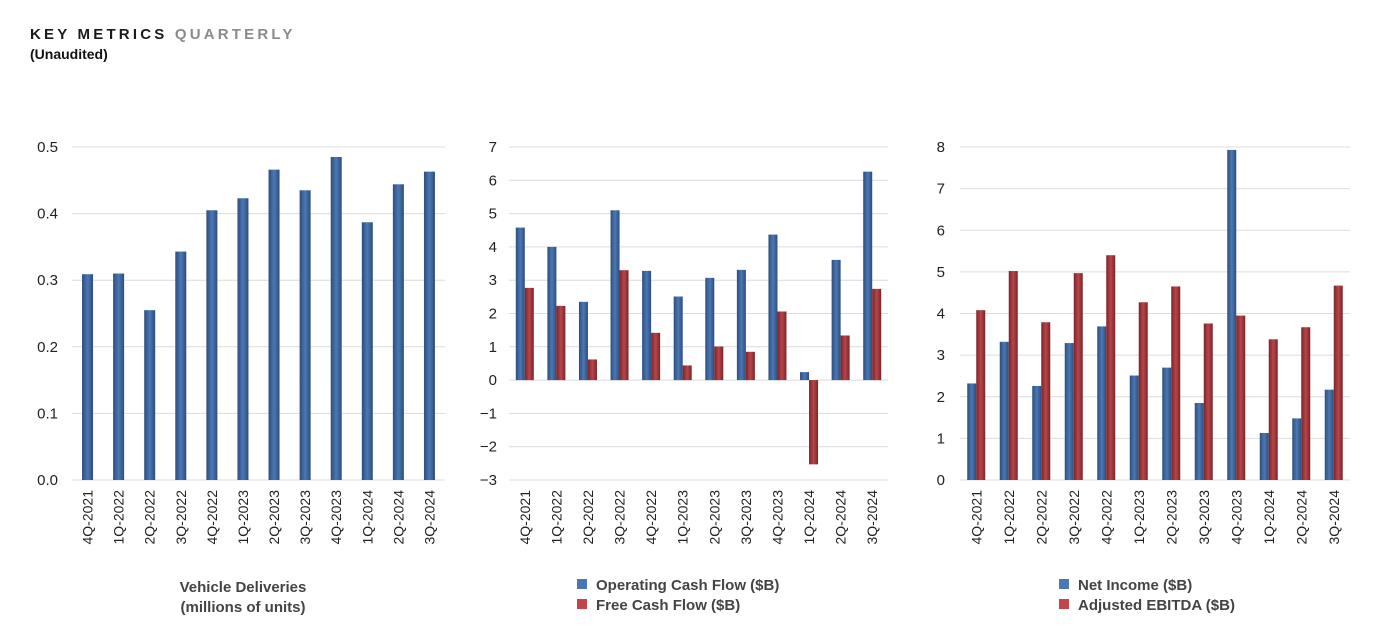  Describe the element at coordinates (163, 34) in the screenshot. I see `page-title: KEY METRICS QUARTERLY` at that location.